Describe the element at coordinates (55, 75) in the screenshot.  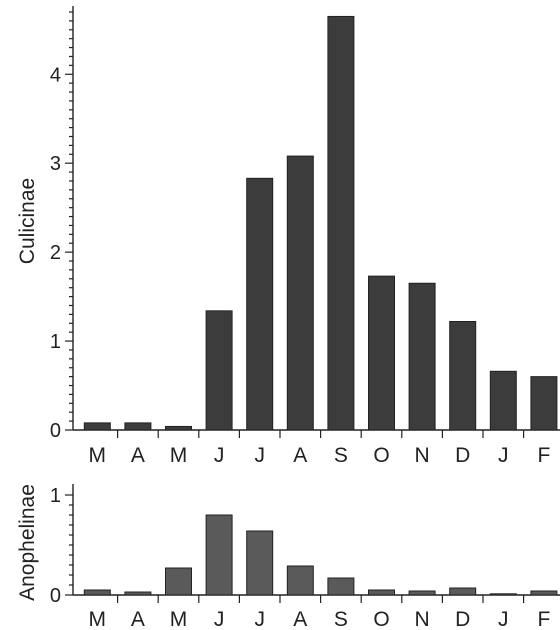
I see `y-tick-label: 4` at that location.